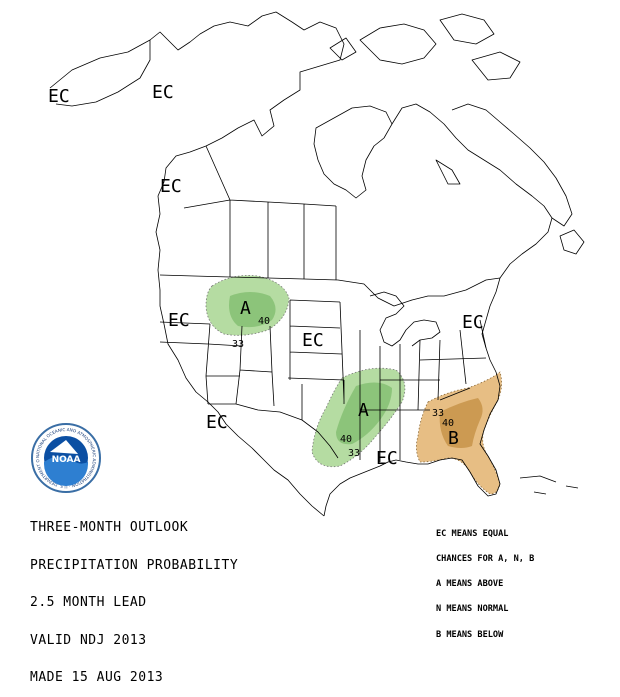 The image size is (620, 697). I want to click on arctic-islands, so click(425, 99).